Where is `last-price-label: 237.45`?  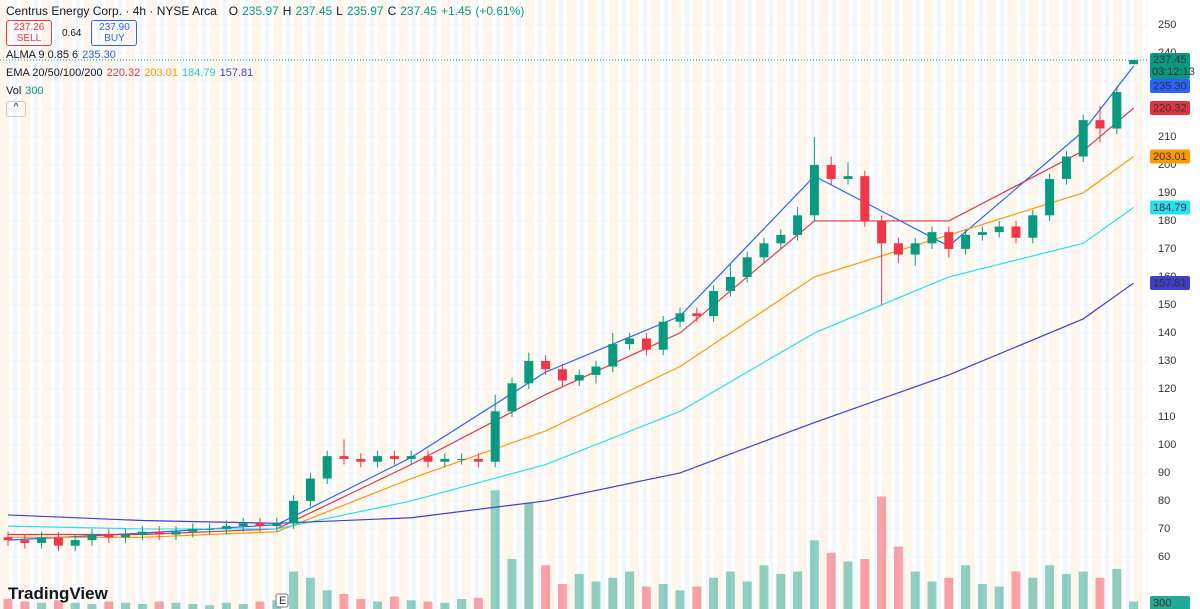
last-price-label: 237.45 is located at coordinates (1170, 60).